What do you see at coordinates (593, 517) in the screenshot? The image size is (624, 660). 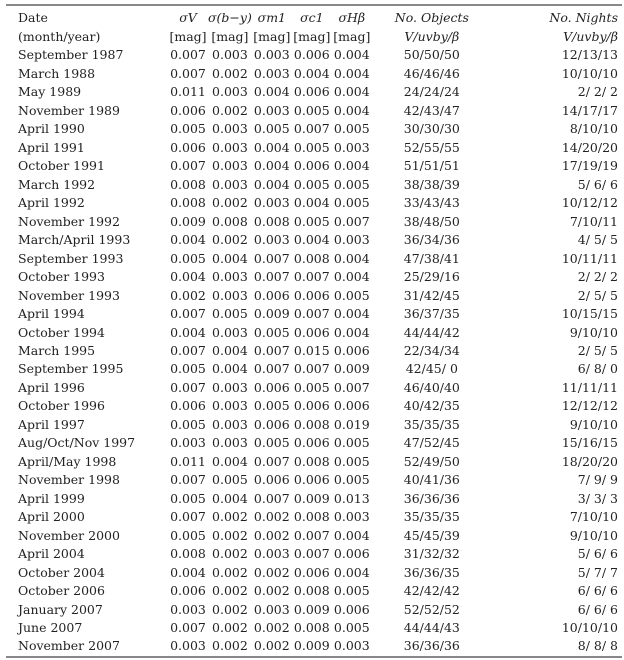 I see `cell-no-nights: 7/10/10` at bounding box center [593, 517].